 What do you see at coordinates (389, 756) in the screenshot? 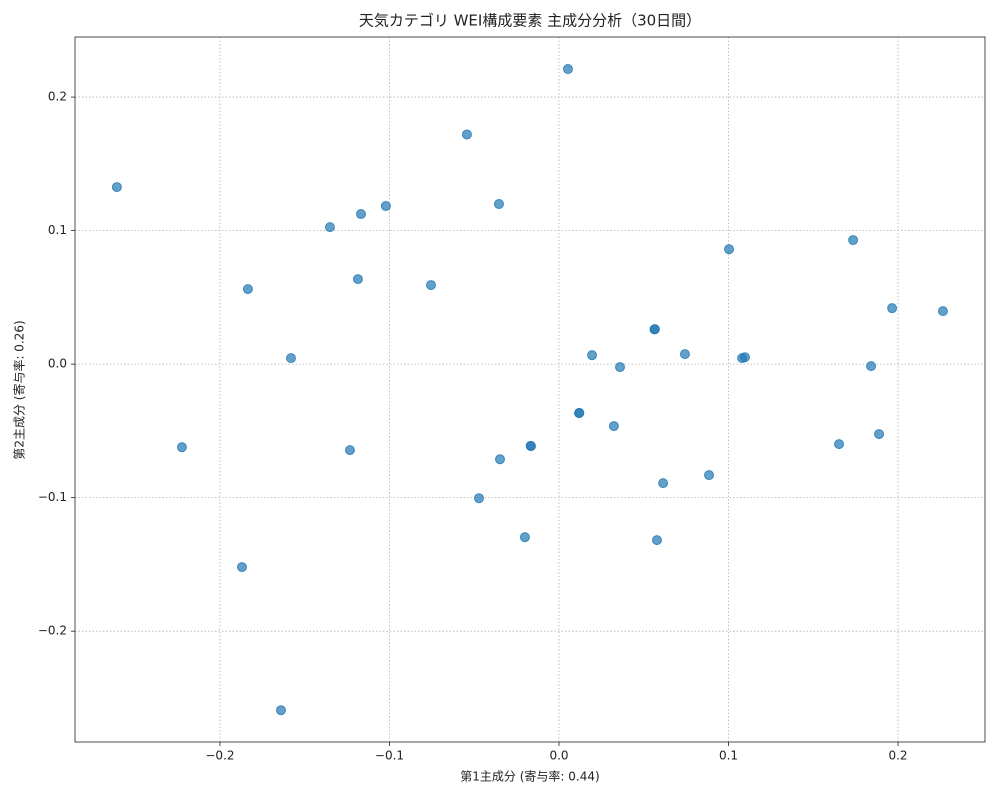
I see `x-tick-label: −0.1` at bounding box center [389, 756].